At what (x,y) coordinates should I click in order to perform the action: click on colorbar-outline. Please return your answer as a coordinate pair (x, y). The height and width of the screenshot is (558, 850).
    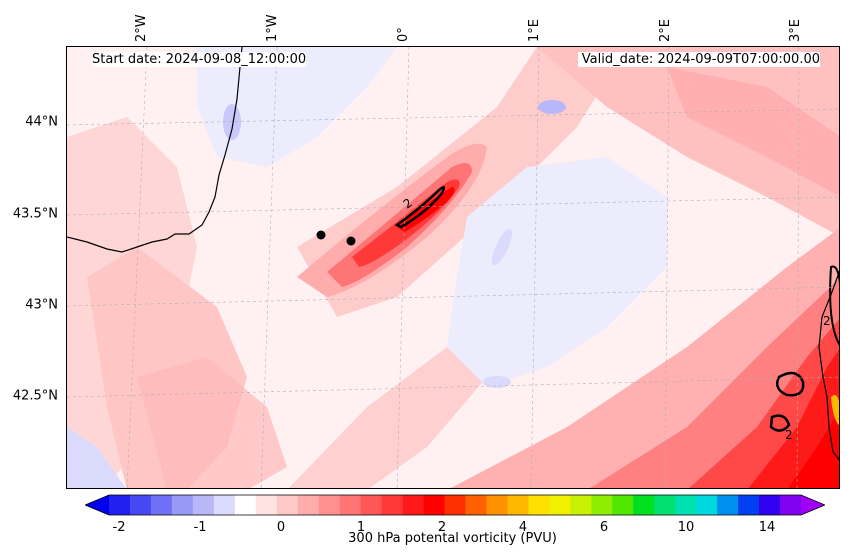
    Looking at the image, I should click on (455, 505).